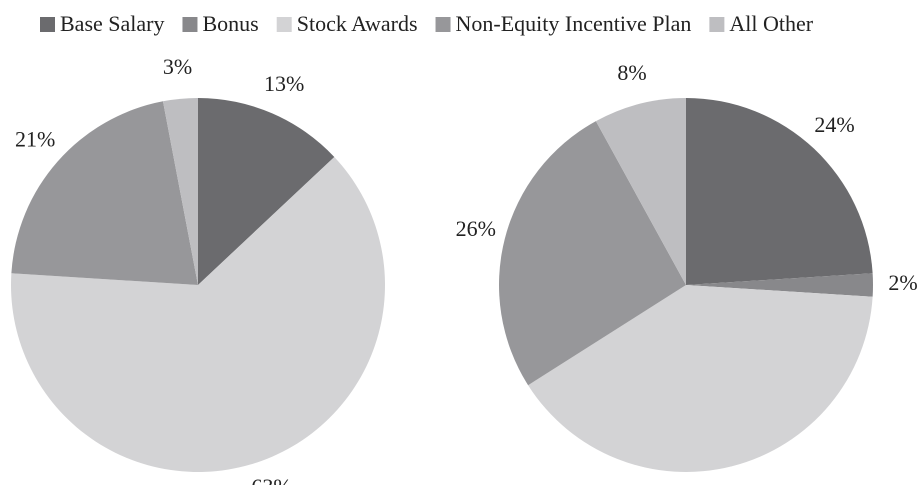  What do you see at coordinates (230, 23) in the screenshot?
I see `legend-label: Bonus` at bounding box center [230, 23].